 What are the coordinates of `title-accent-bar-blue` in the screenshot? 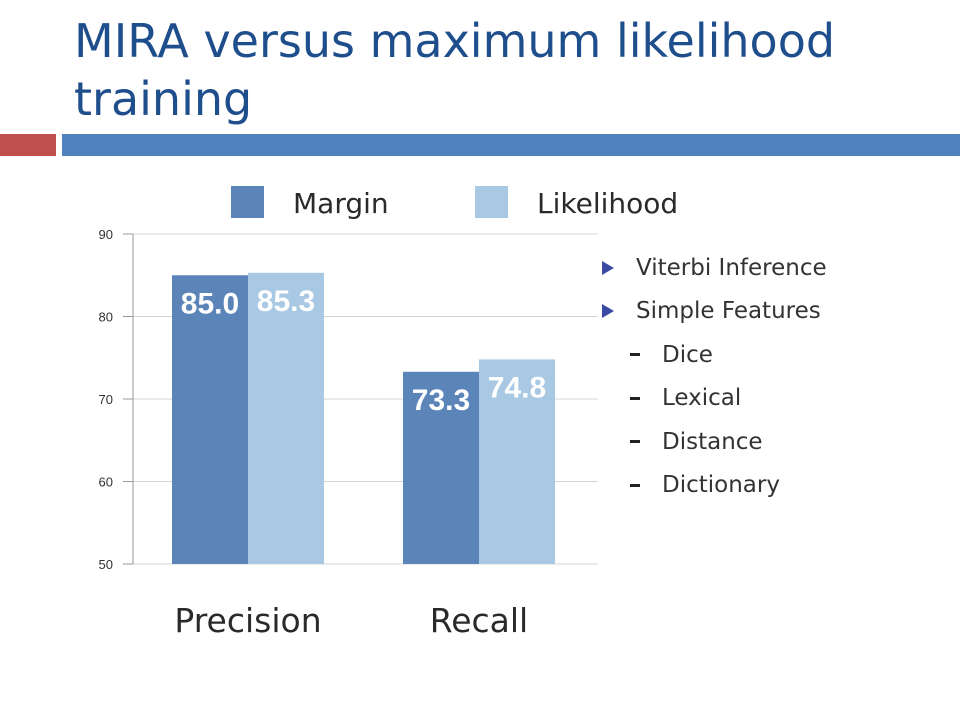 It's located at (511, 145).